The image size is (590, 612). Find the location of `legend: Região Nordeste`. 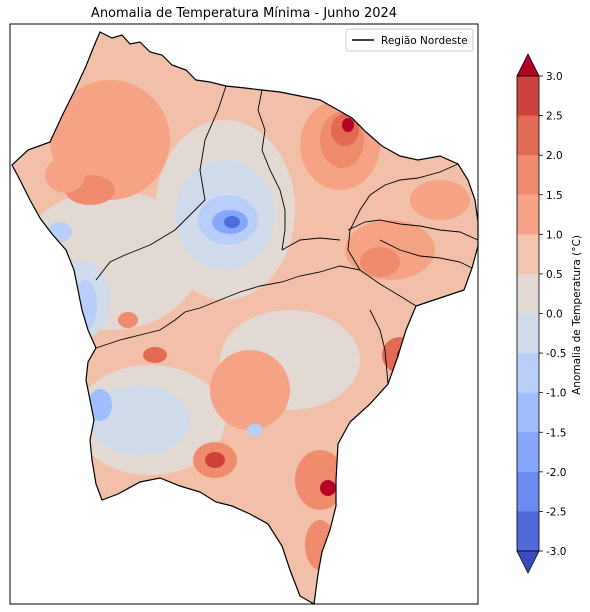

legend: Região Nordeste is located at coordinates (409, 40).